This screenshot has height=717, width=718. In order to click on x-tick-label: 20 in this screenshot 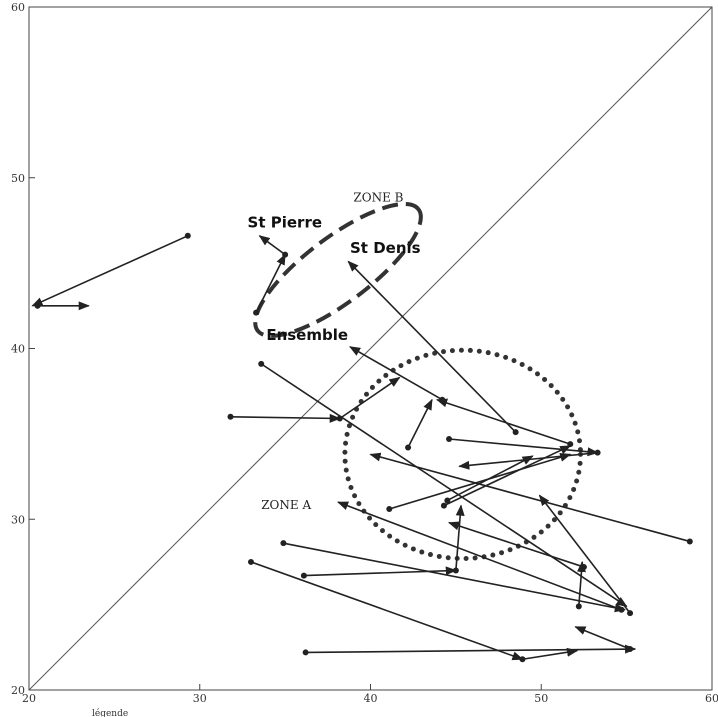, I will do `click(29, 698)`.